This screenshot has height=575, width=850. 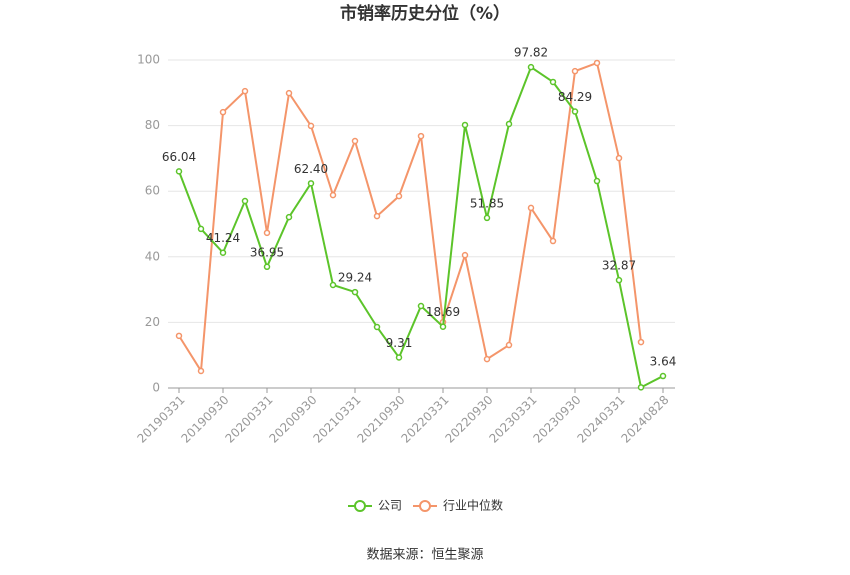 What do you see at coordinates (399, 343) in the screenshot?
I see `data-label: 9.31` at bounding box center [399, 343].